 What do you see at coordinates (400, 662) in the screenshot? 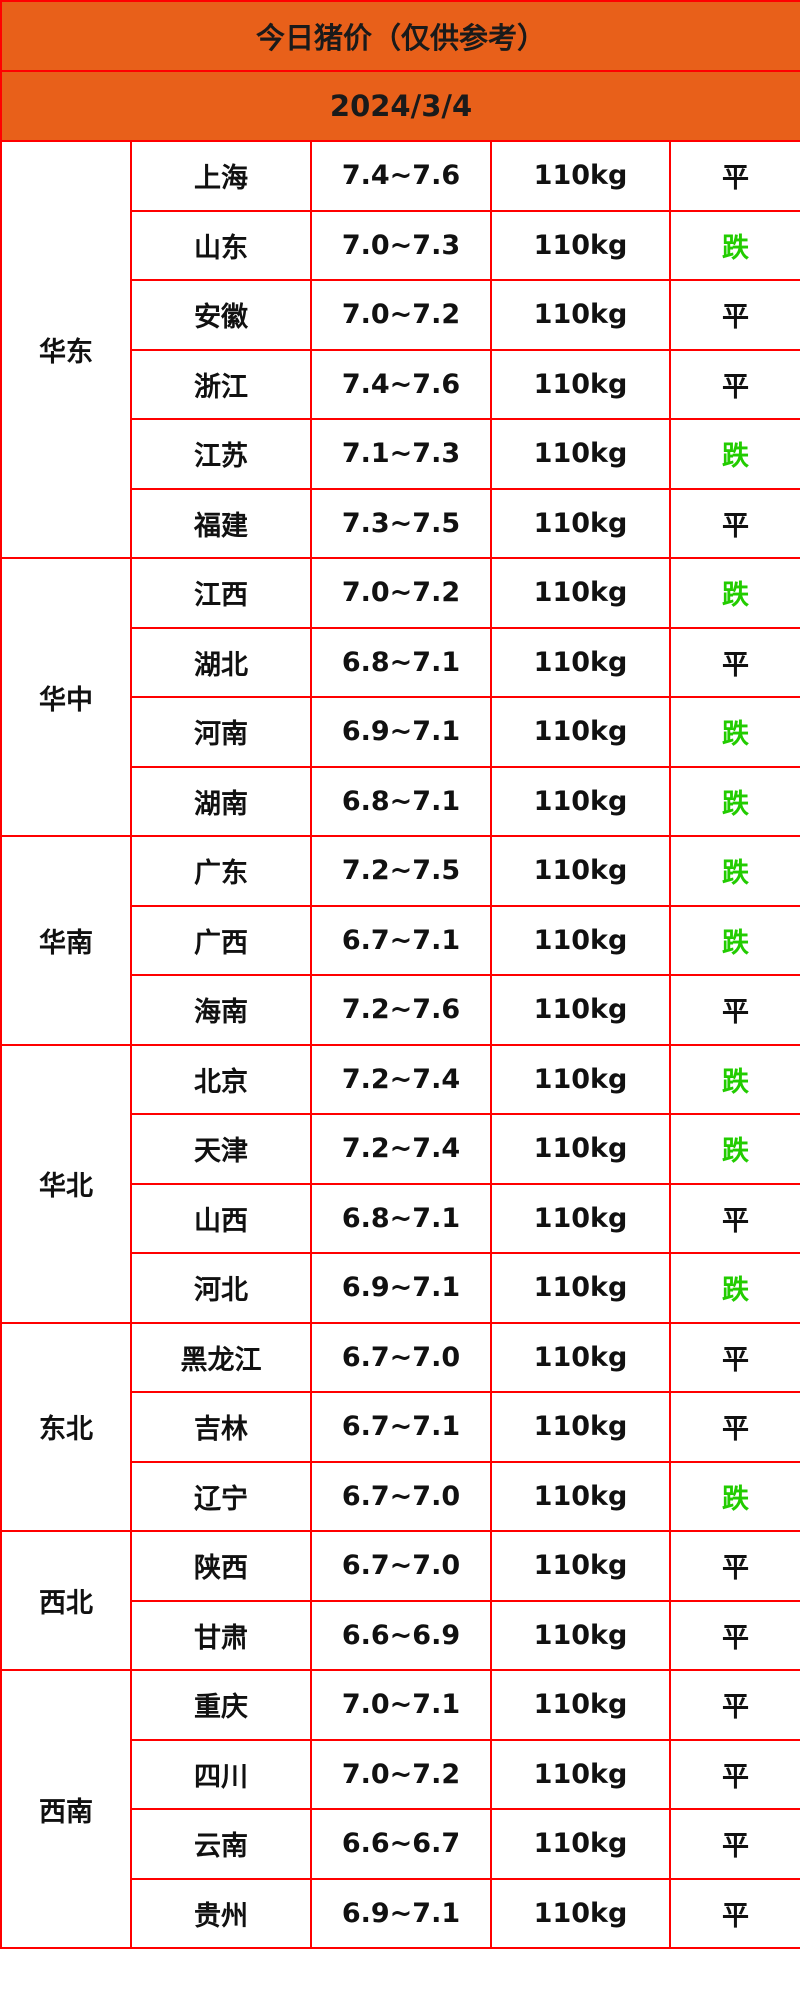
I see `table-row: 湖北 6.8~7.1 110kg 平` at bounding box center [400, 662].